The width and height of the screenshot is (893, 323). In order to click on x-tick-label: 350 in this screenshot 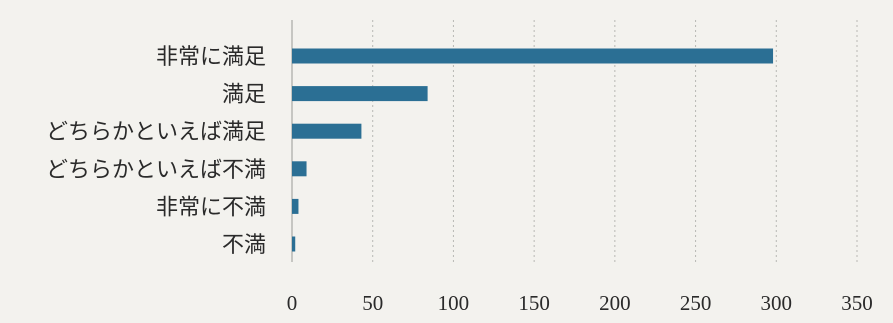, I will do `click(857, 303)`.